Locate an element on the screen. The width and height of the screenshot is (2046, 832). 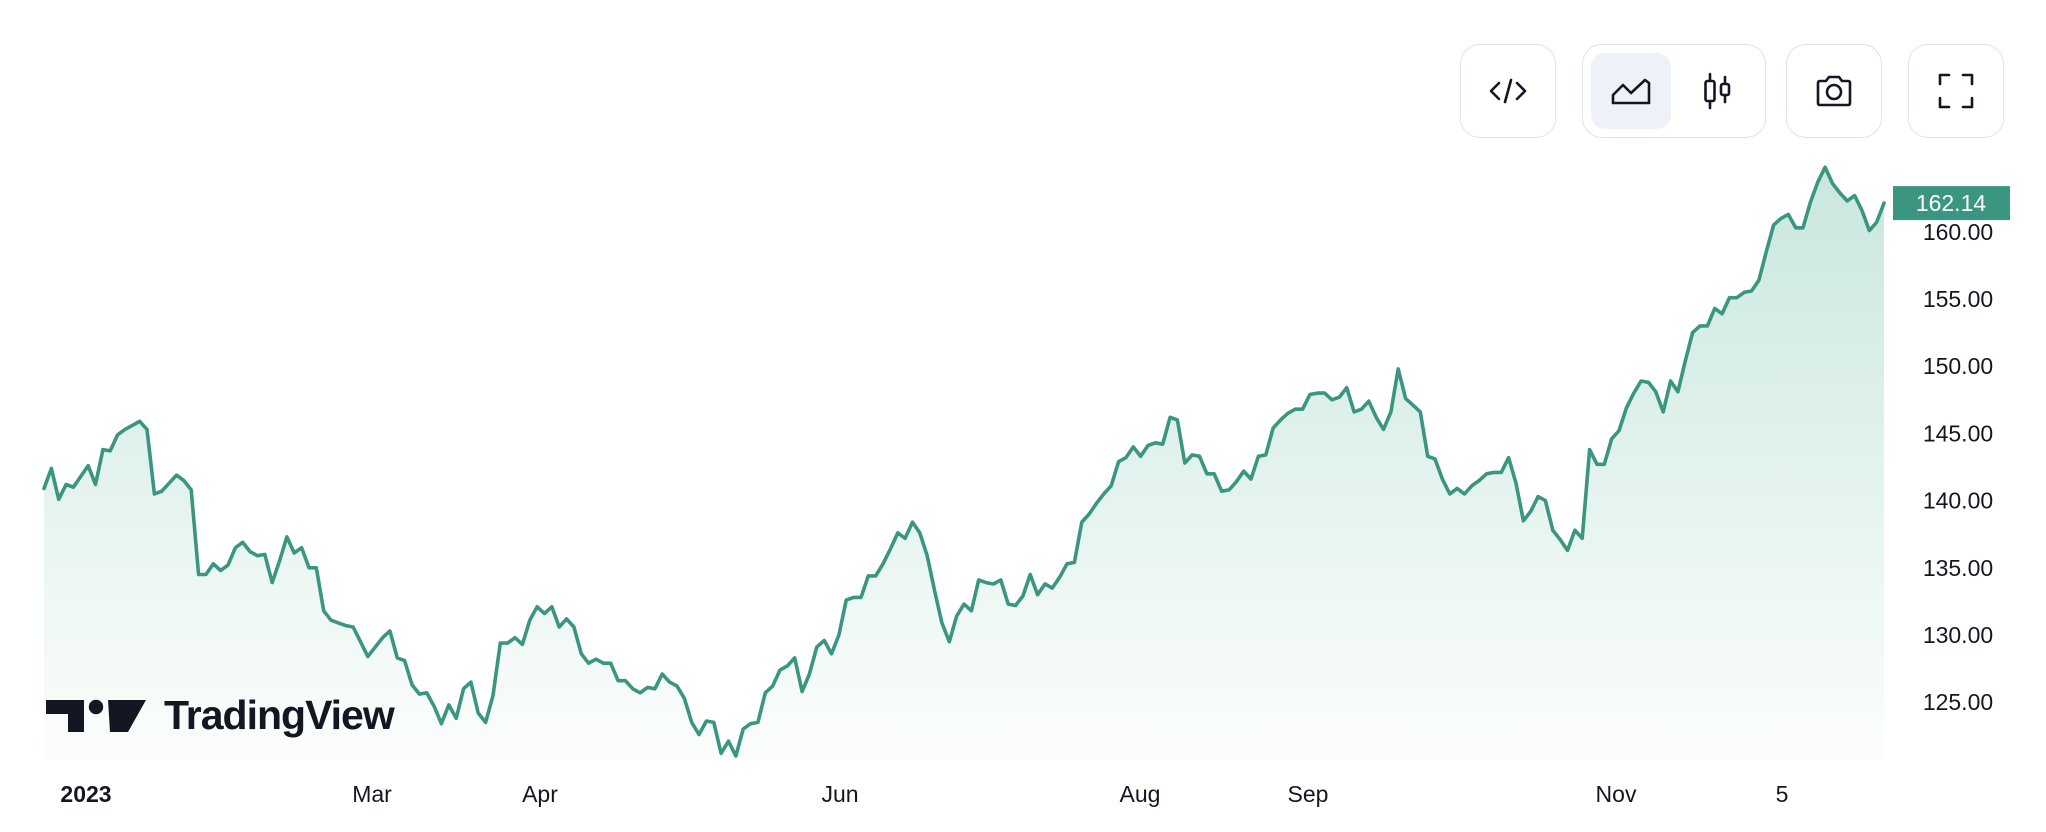
code-icon is located at coordinates (1508, 91).